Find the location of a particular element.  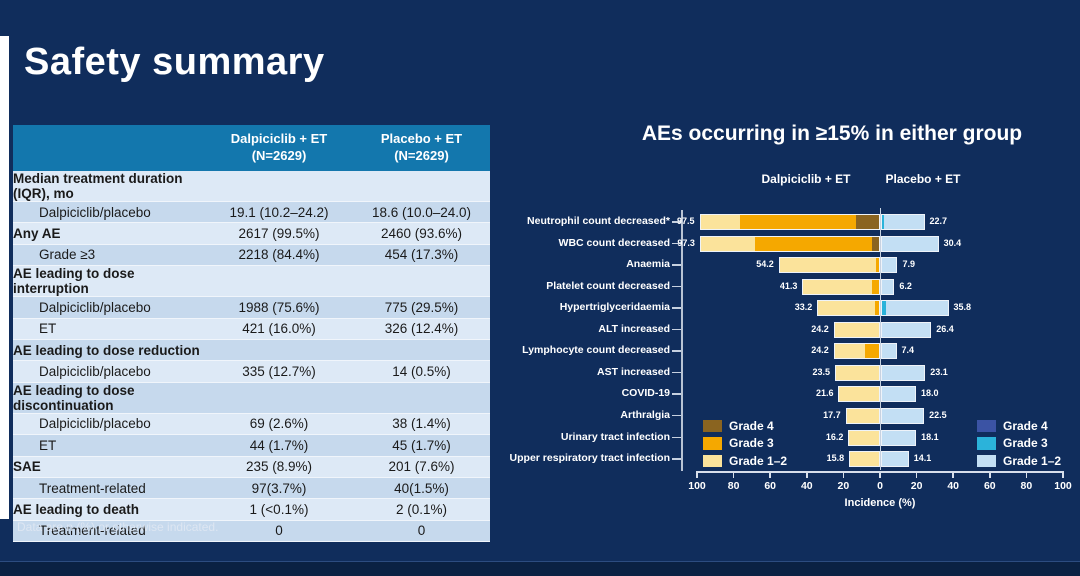

bar-value-dalpiciclib: 97.5 is located at coordinates (686, 221).